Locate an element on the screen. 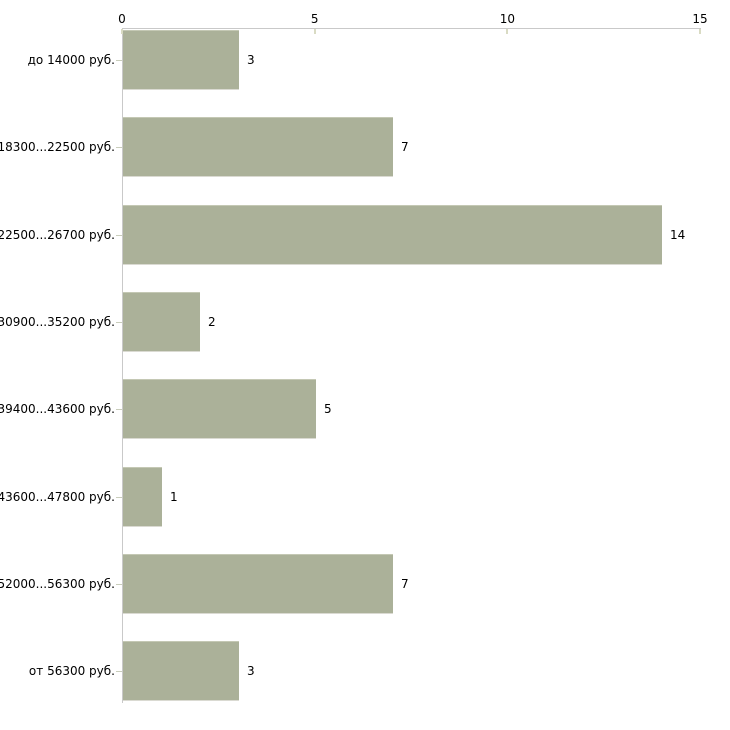 This screenshot has width=730, height=730. value-label: 5 is located at coordinates (328, 409).